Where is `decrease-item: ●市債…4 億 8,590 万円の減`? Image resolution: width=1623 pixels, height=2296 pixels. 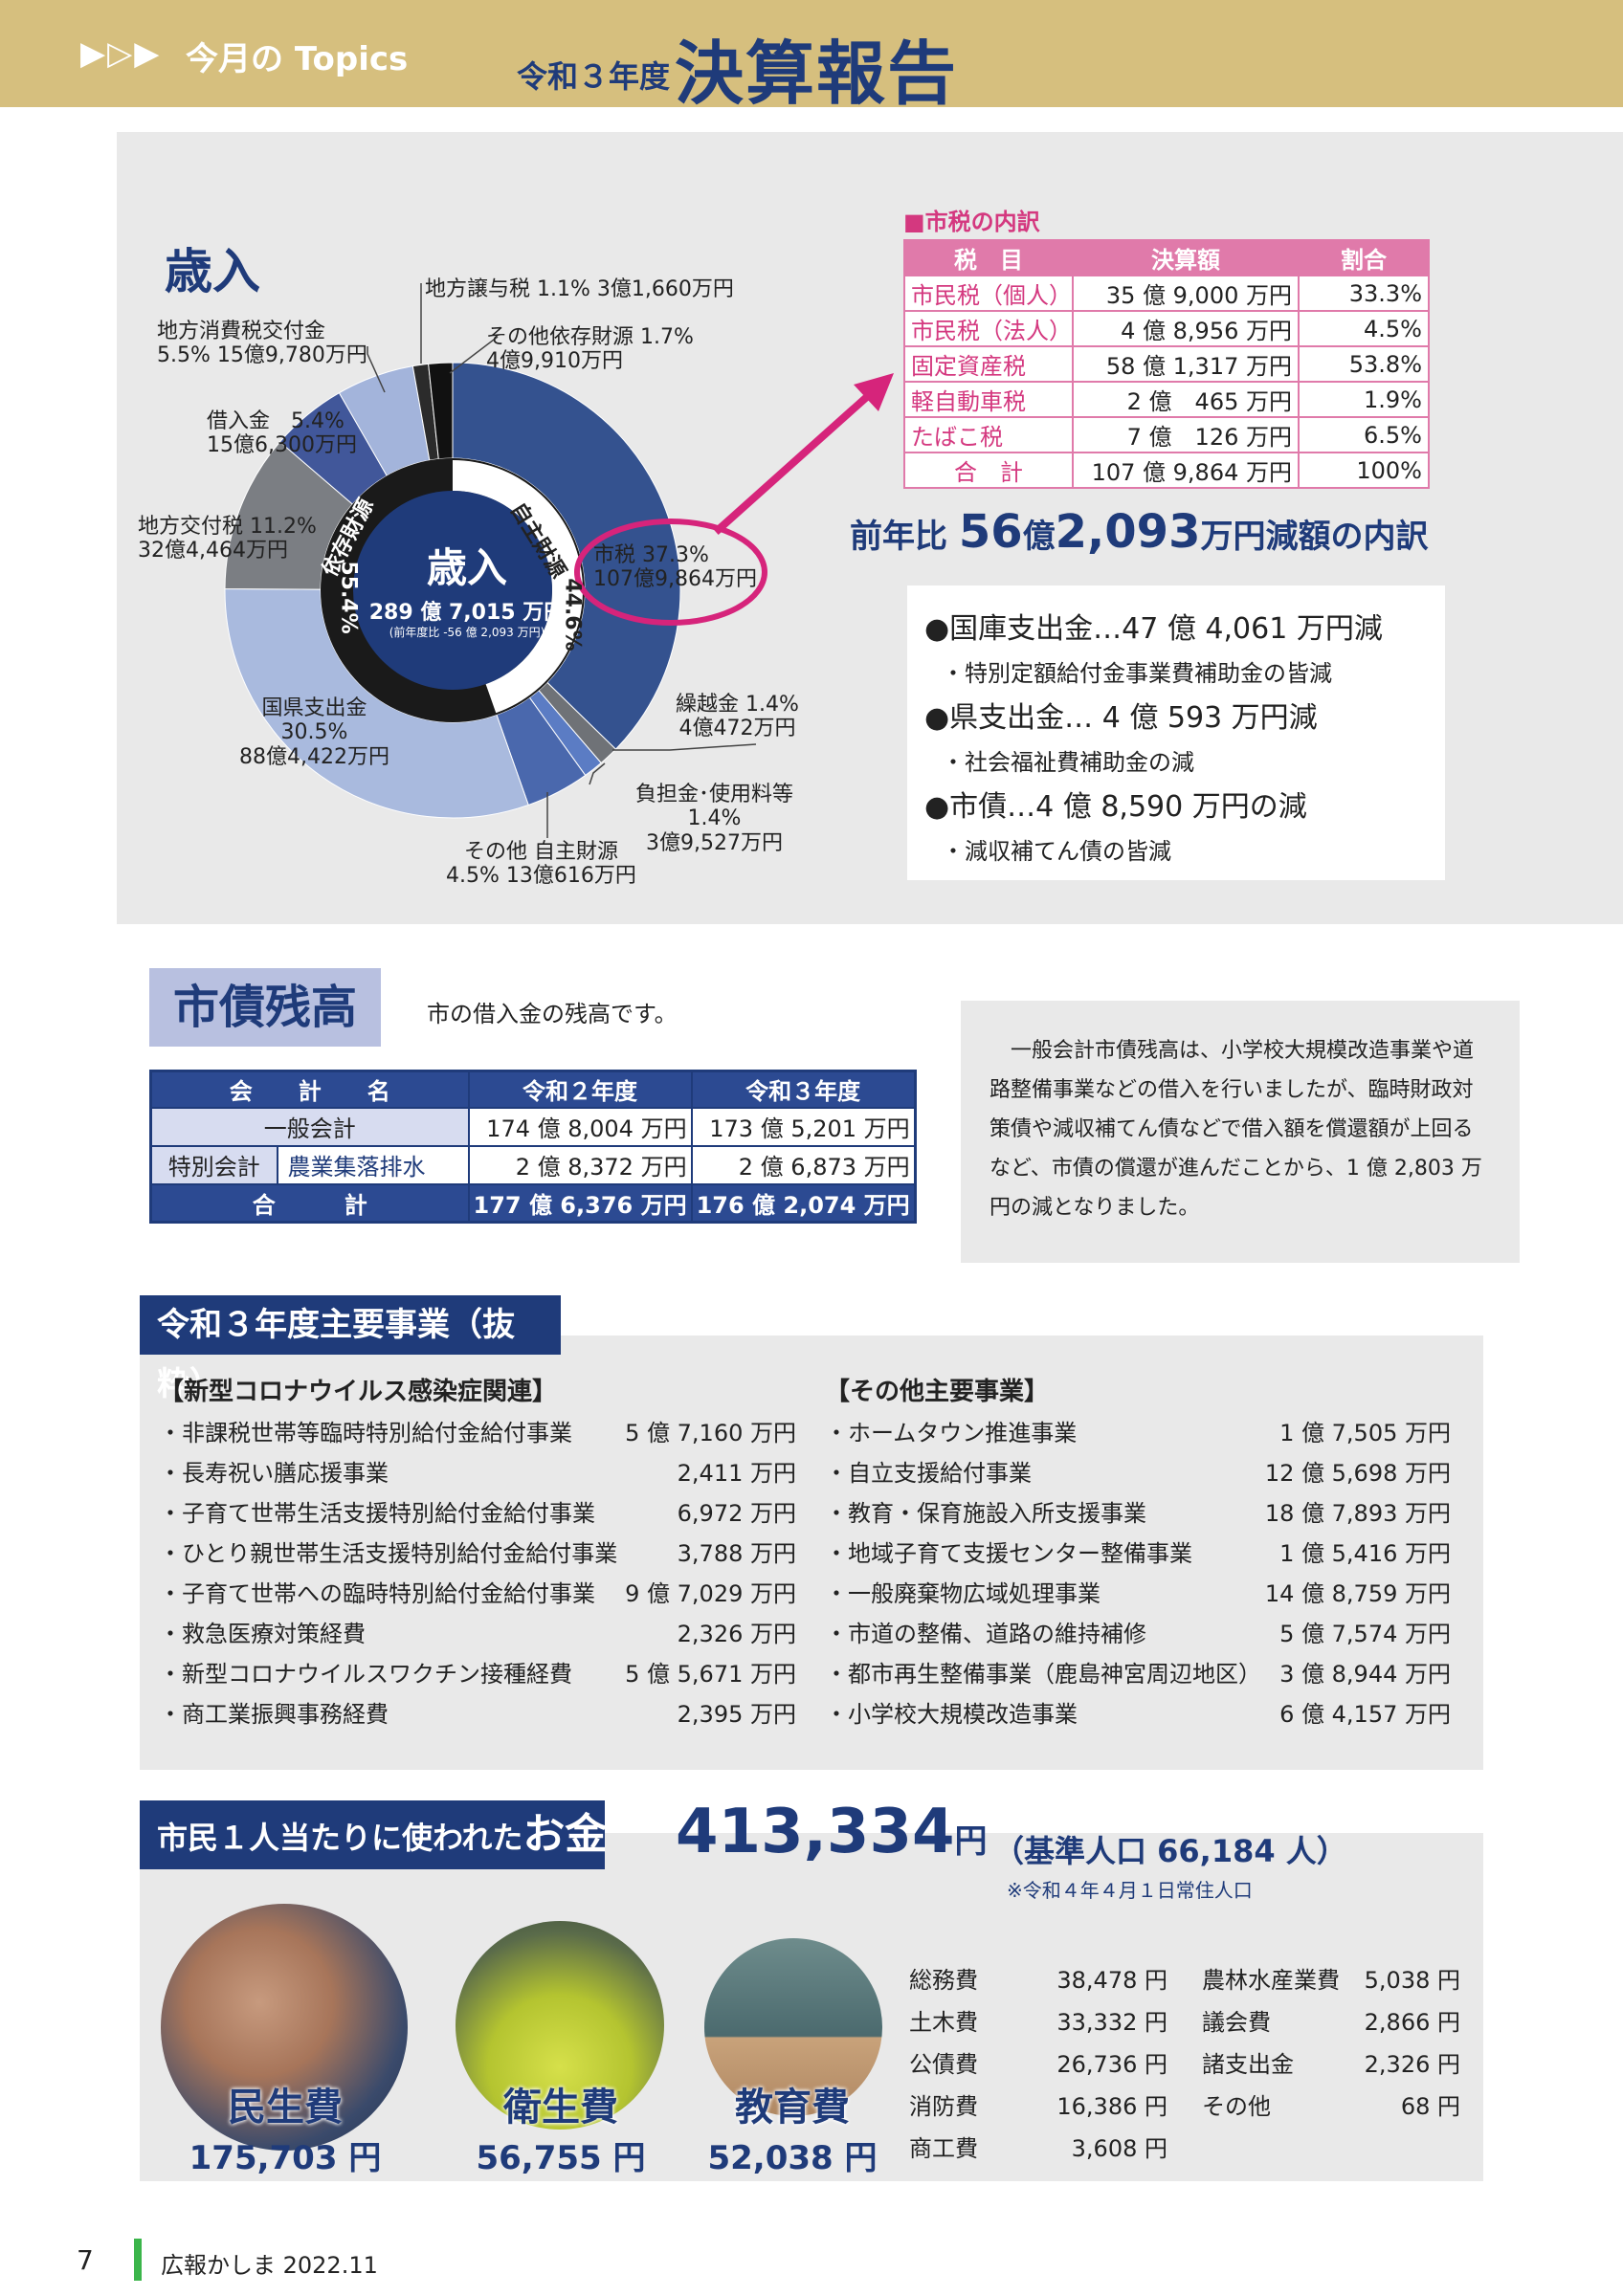
decrease-item: ●市債…4 億 8,590 万円の減 is located at coordinates (1115, 807).